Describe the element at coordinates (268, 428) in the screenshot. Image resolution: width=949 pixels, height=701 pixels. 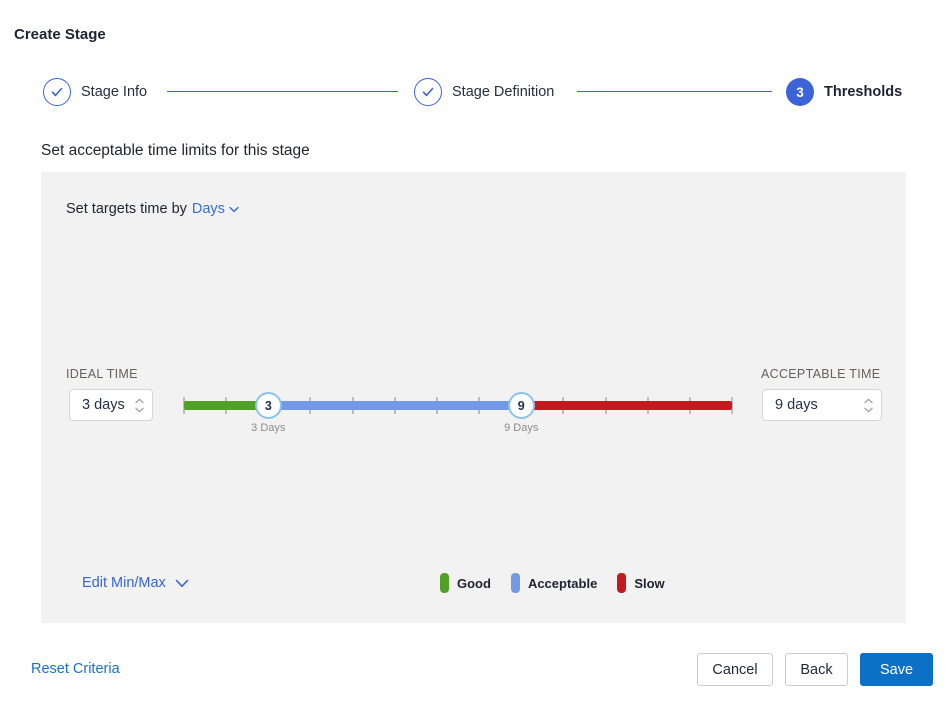
I see `slider-handle-label-ideal: 3 Days` at that location.